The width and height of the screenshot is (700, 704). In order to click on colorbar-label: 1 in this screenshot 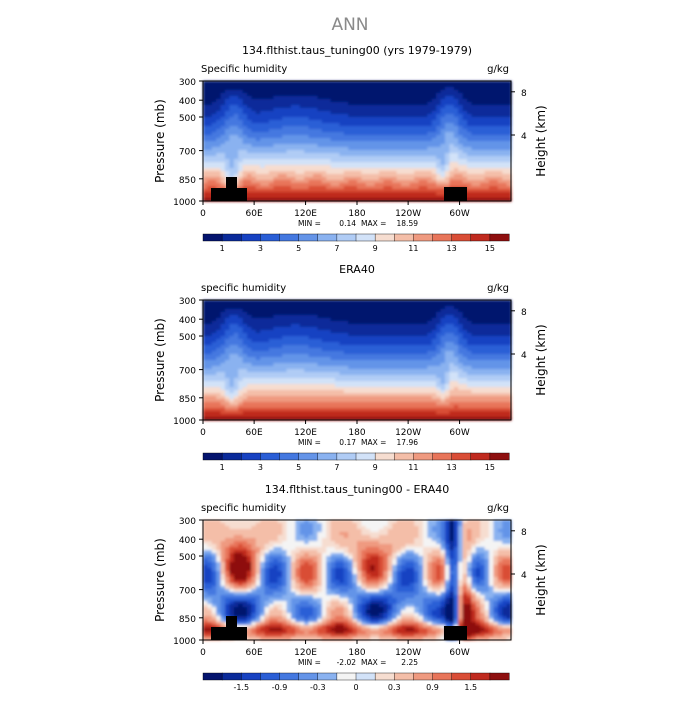, I will do `click(222, 467)`.